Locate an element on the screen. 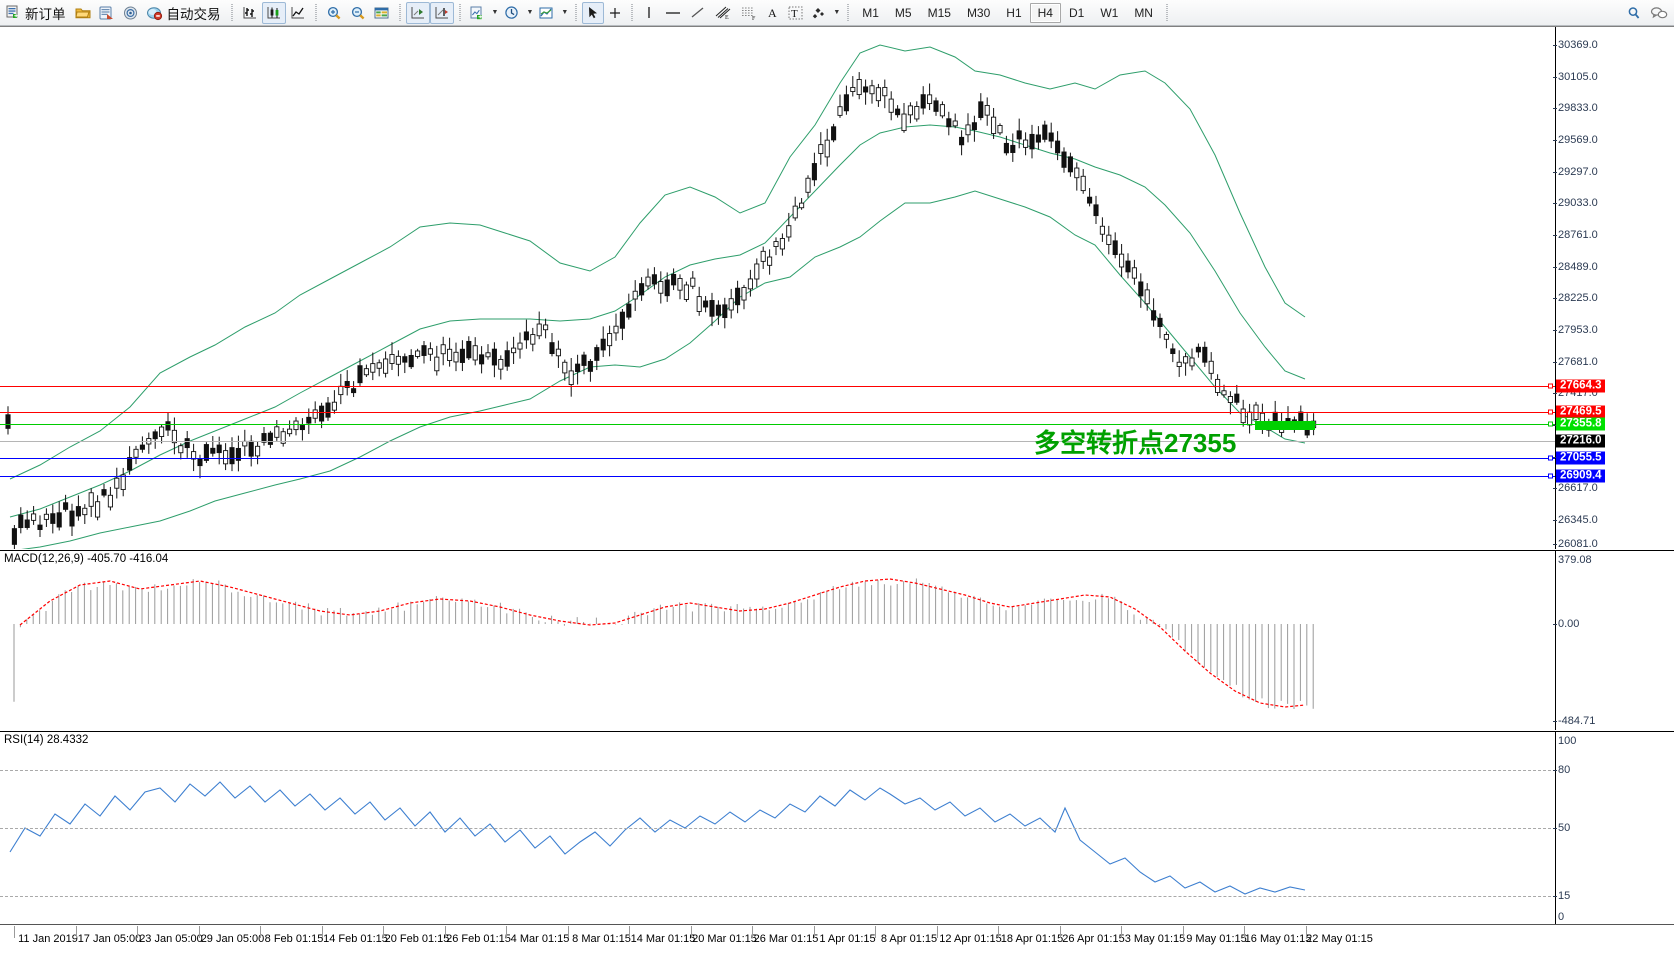  vertical-line-button is located at coordinates (649, 13).